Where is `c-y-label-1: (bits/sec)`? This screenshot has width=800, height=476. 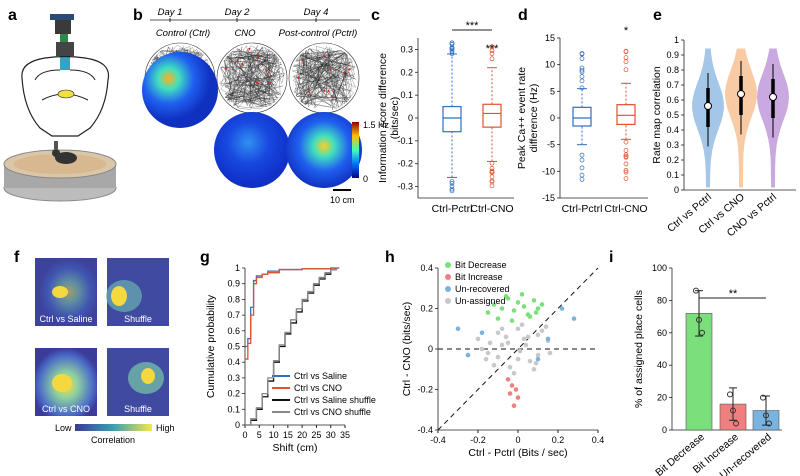 c-y-label-1: (bits/sec) is located at coordinates (395, 118).